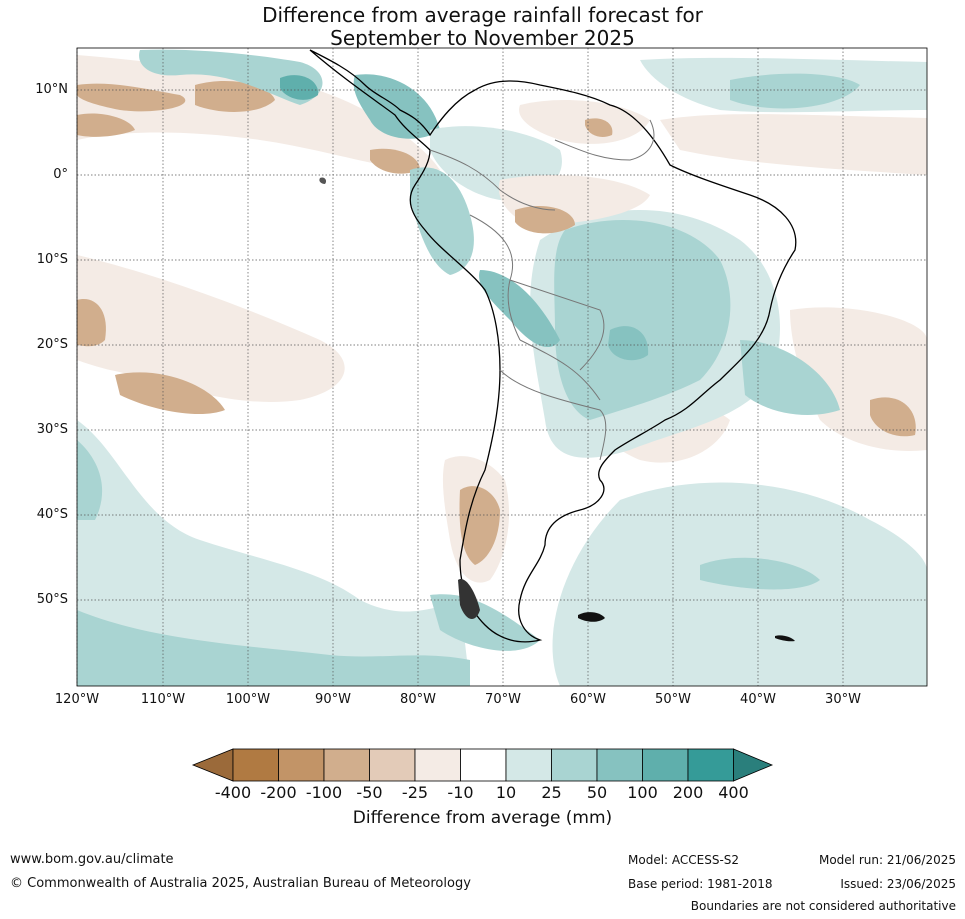 This screenshot has height=919, width=965. What do you see at coordinates (684, 860) in the screenshot?
I see `model-text: Model: ACCESS-S2` at bounding box center [684, 860].